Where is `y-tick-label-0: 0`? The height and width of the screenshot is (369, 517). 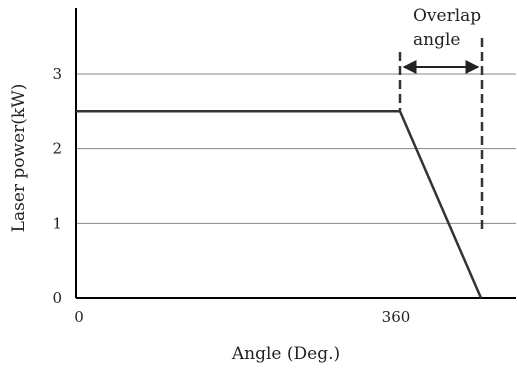
y-tick-label-0: 0 is located at coordinates (57, 298).